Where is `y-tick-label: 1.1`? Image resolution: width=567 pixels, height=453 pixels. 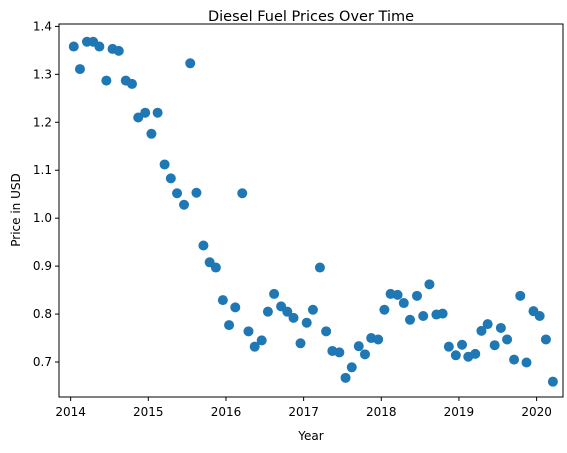 y-tick-label: 1.1 is located at coordinates (42, 170).